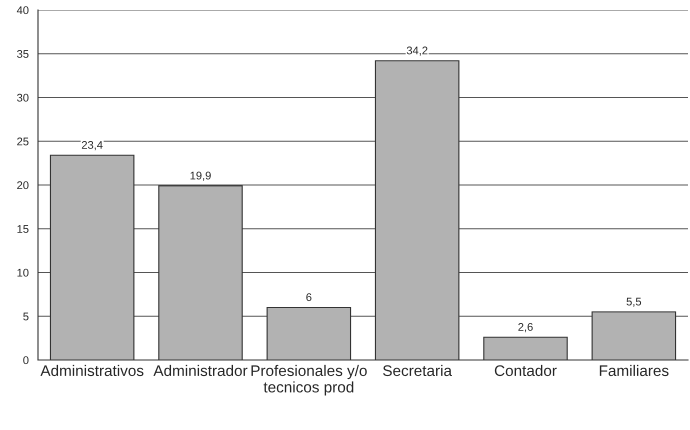 Image resolution: width=690 pixels, height=430 pixels. Describe the element at coordinates (26, 316) in the screenshot. I see `y-tick-label: 5` at that location.